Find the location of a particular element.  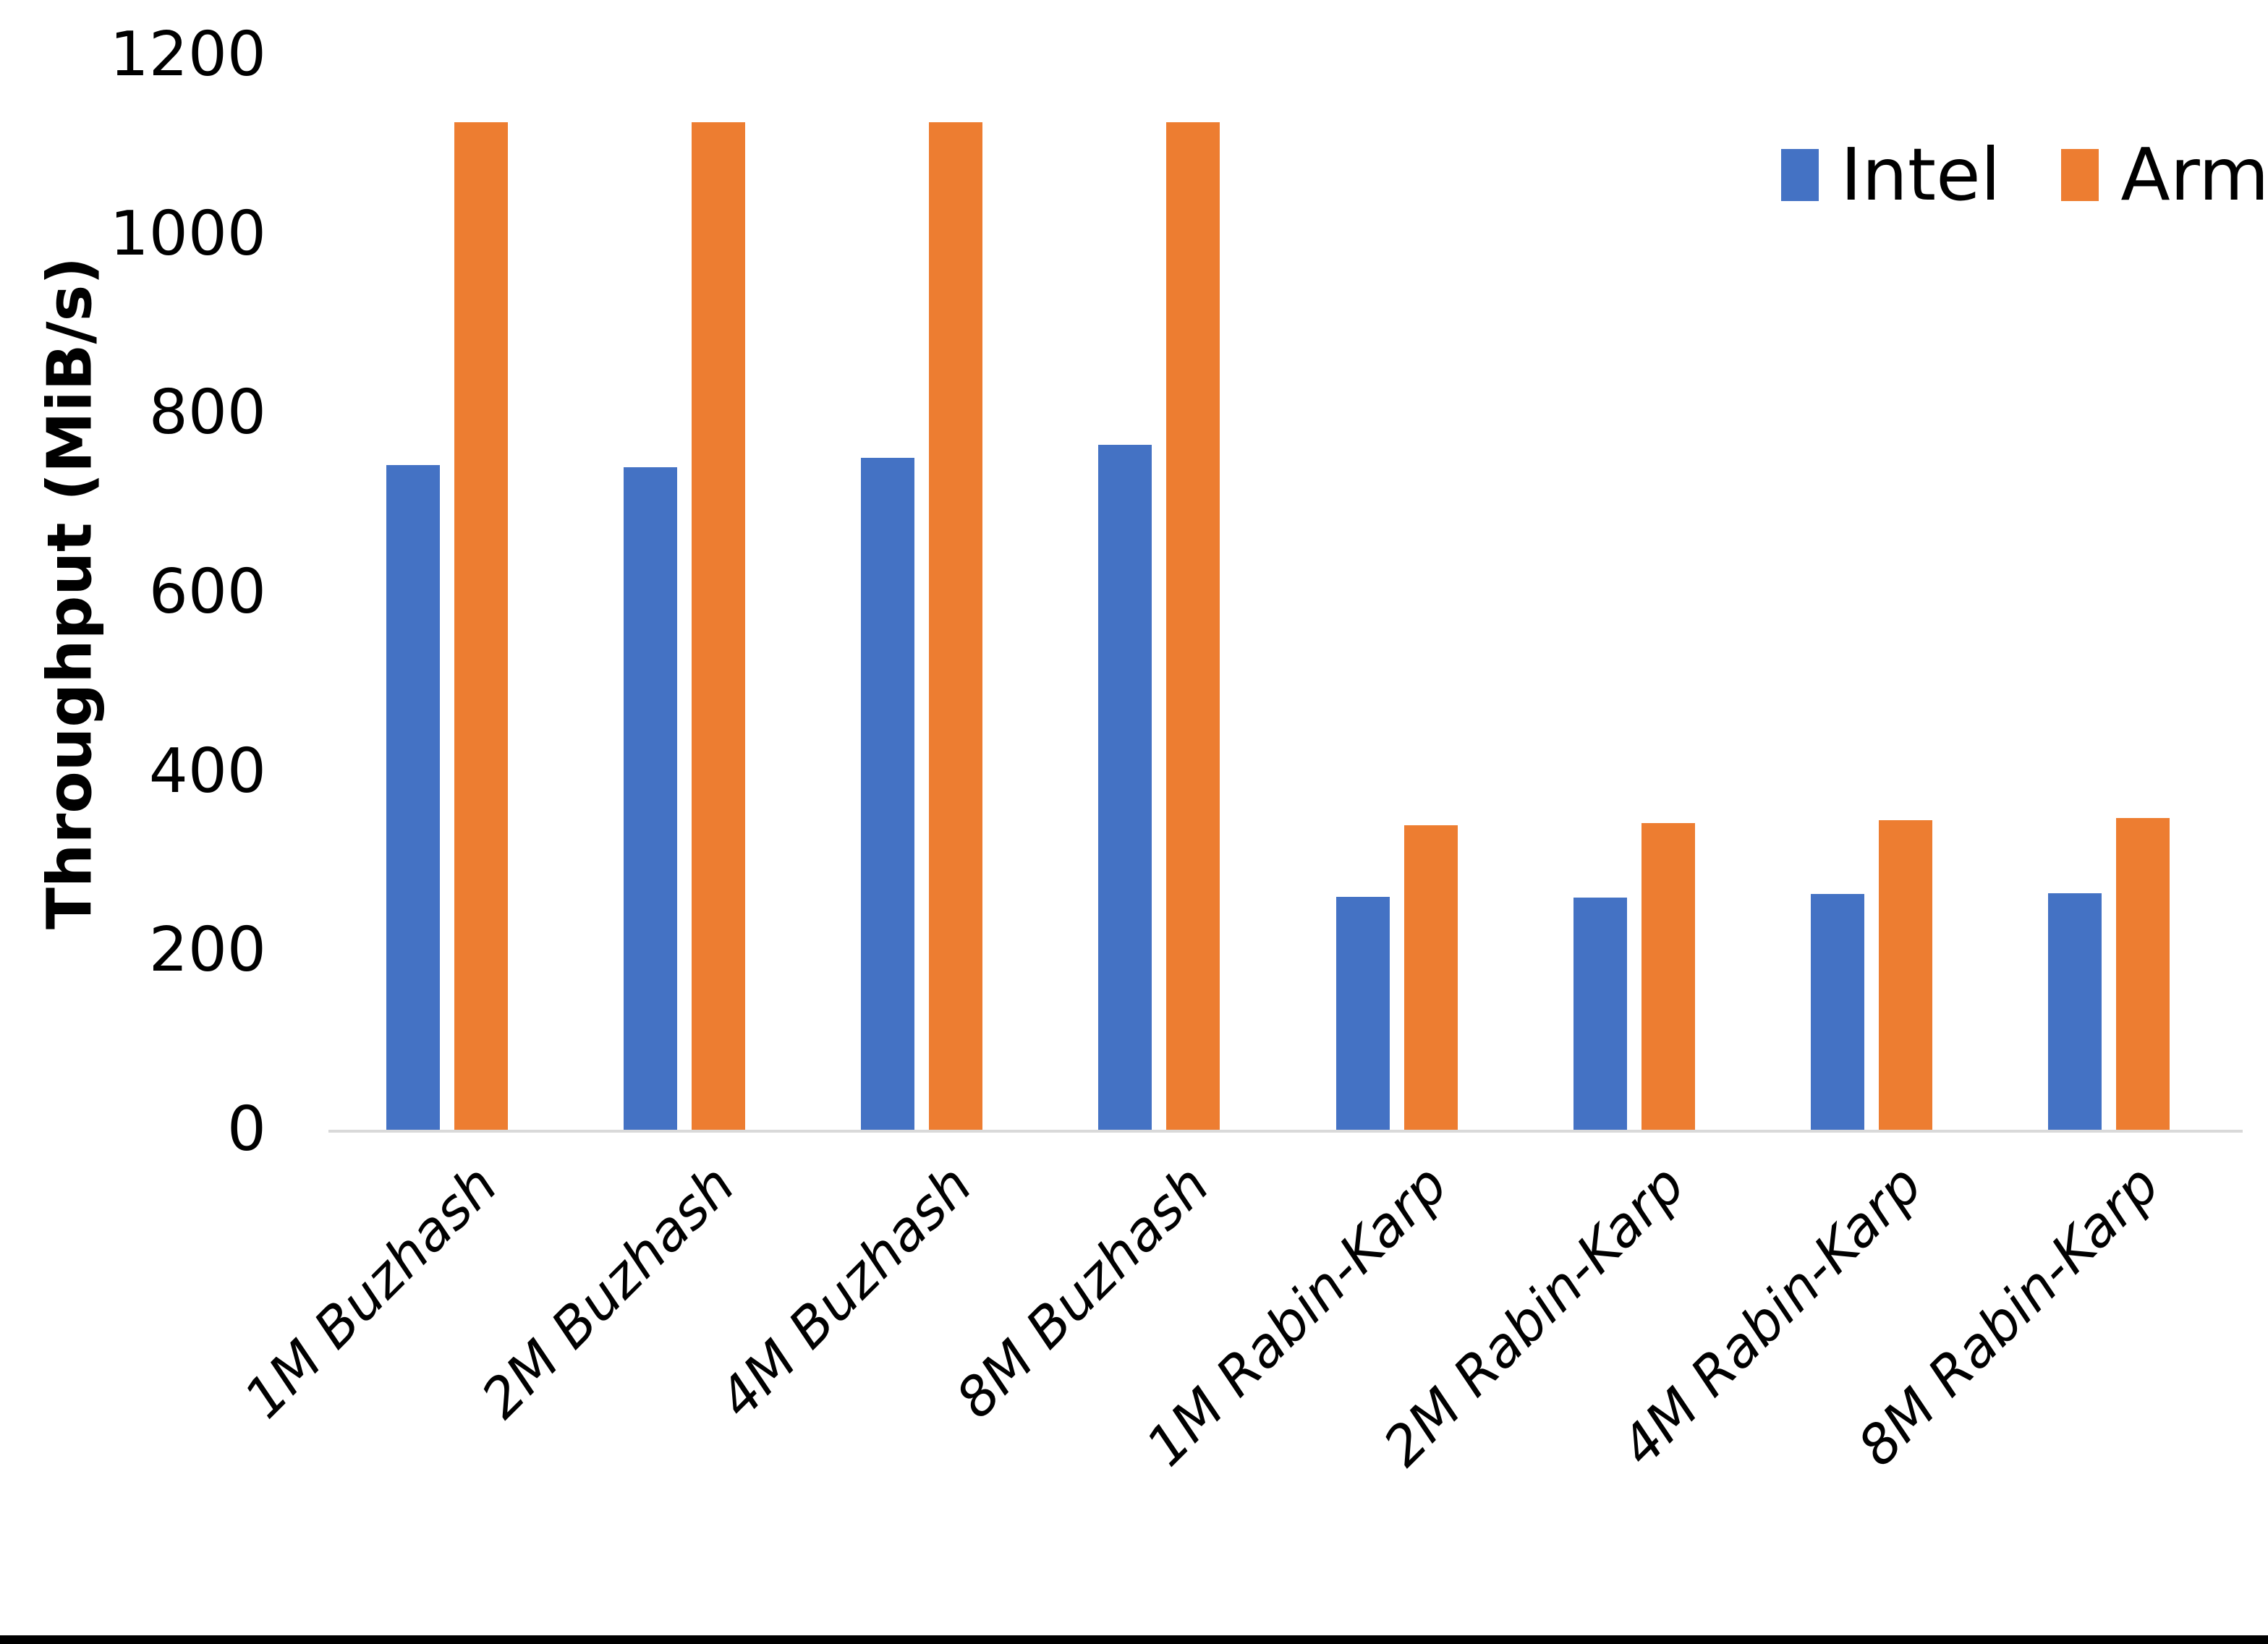

intel-bar-2m-buzhash is located at coordinates (651, 798).